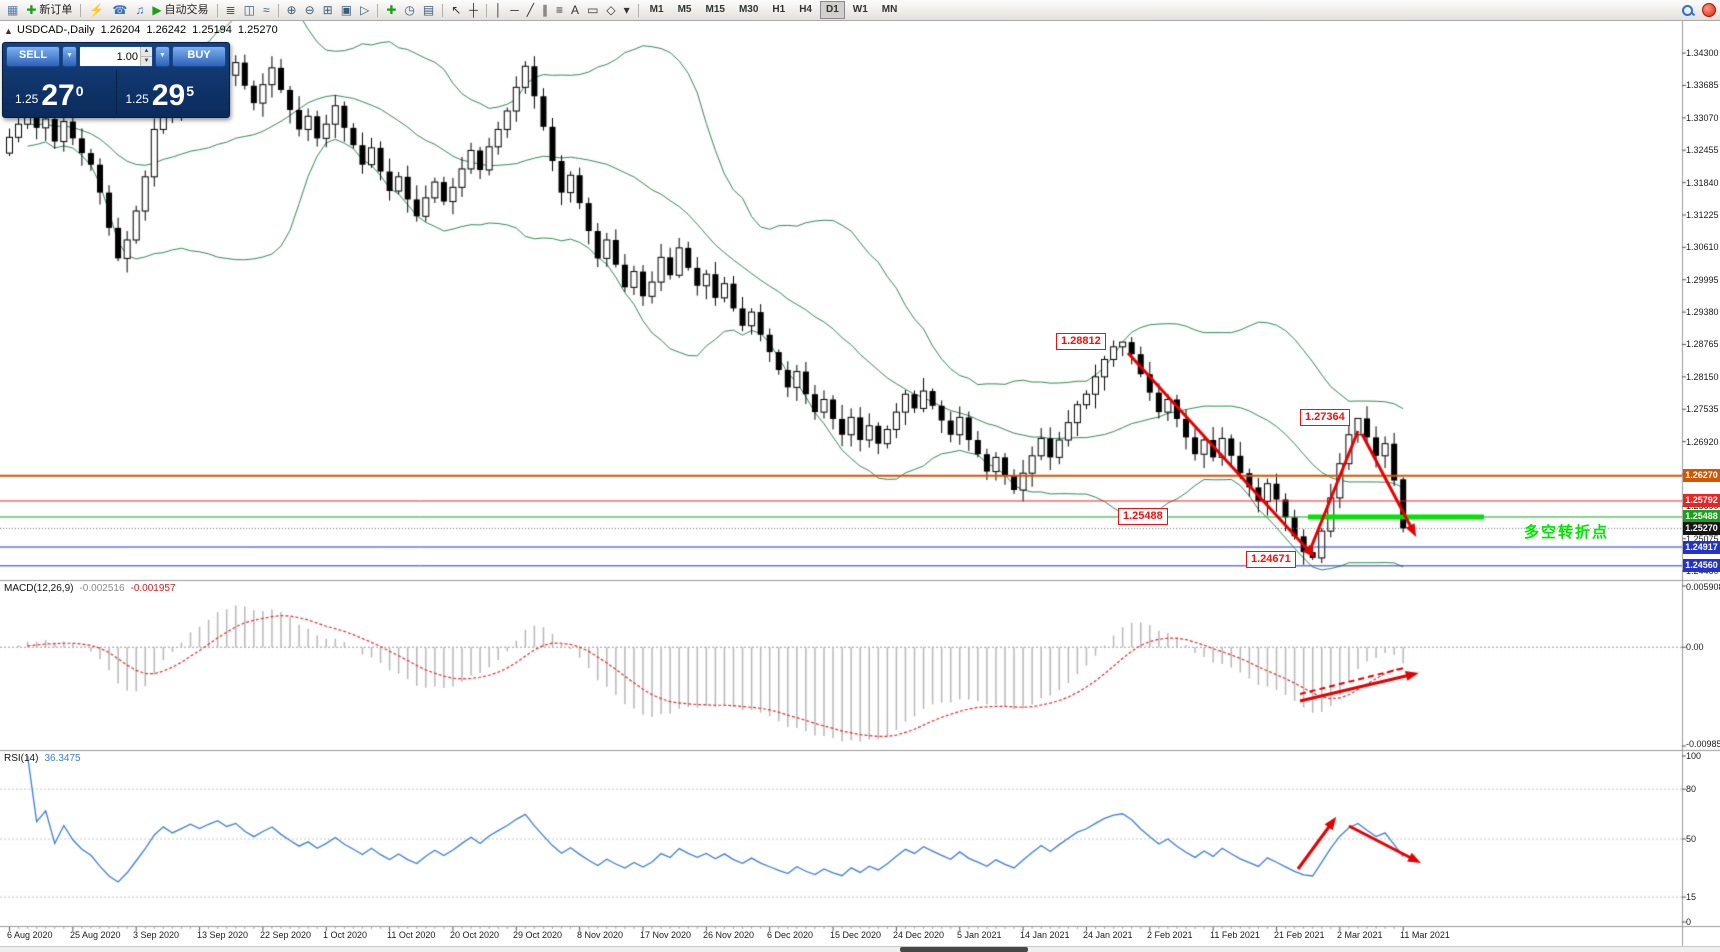 This screenshot has width=1720, height=952. I want to click on buy-price: 1.25 29 5, so click(171, 92).